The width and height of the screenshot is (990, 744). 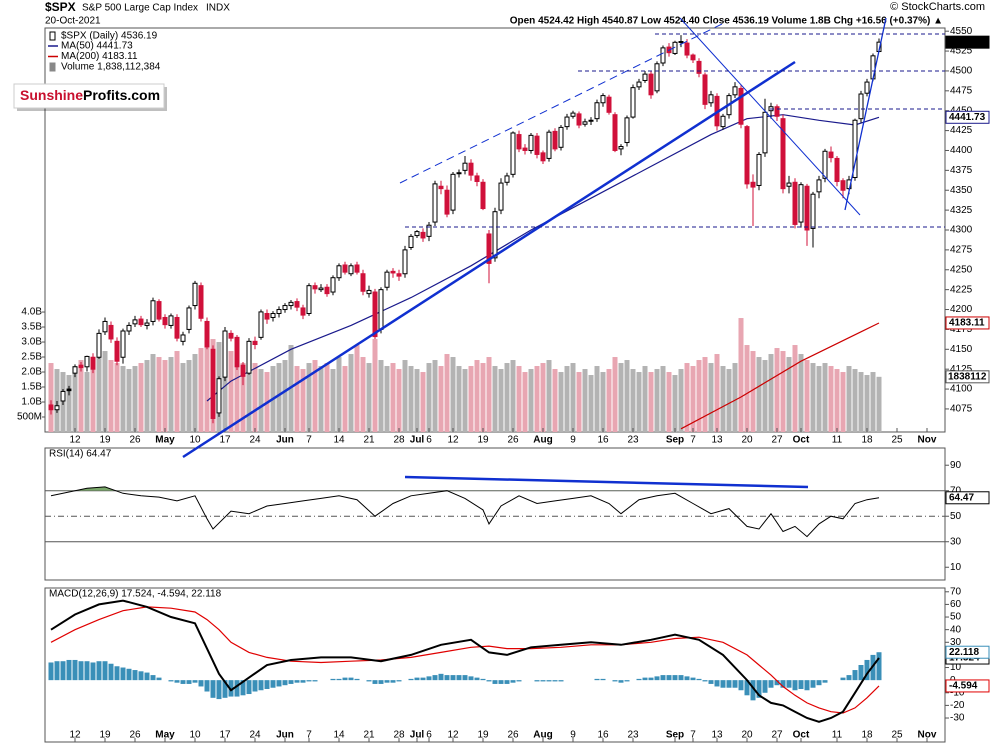 I want to click on y-tick-label: 60, so click(x=956, y=604).